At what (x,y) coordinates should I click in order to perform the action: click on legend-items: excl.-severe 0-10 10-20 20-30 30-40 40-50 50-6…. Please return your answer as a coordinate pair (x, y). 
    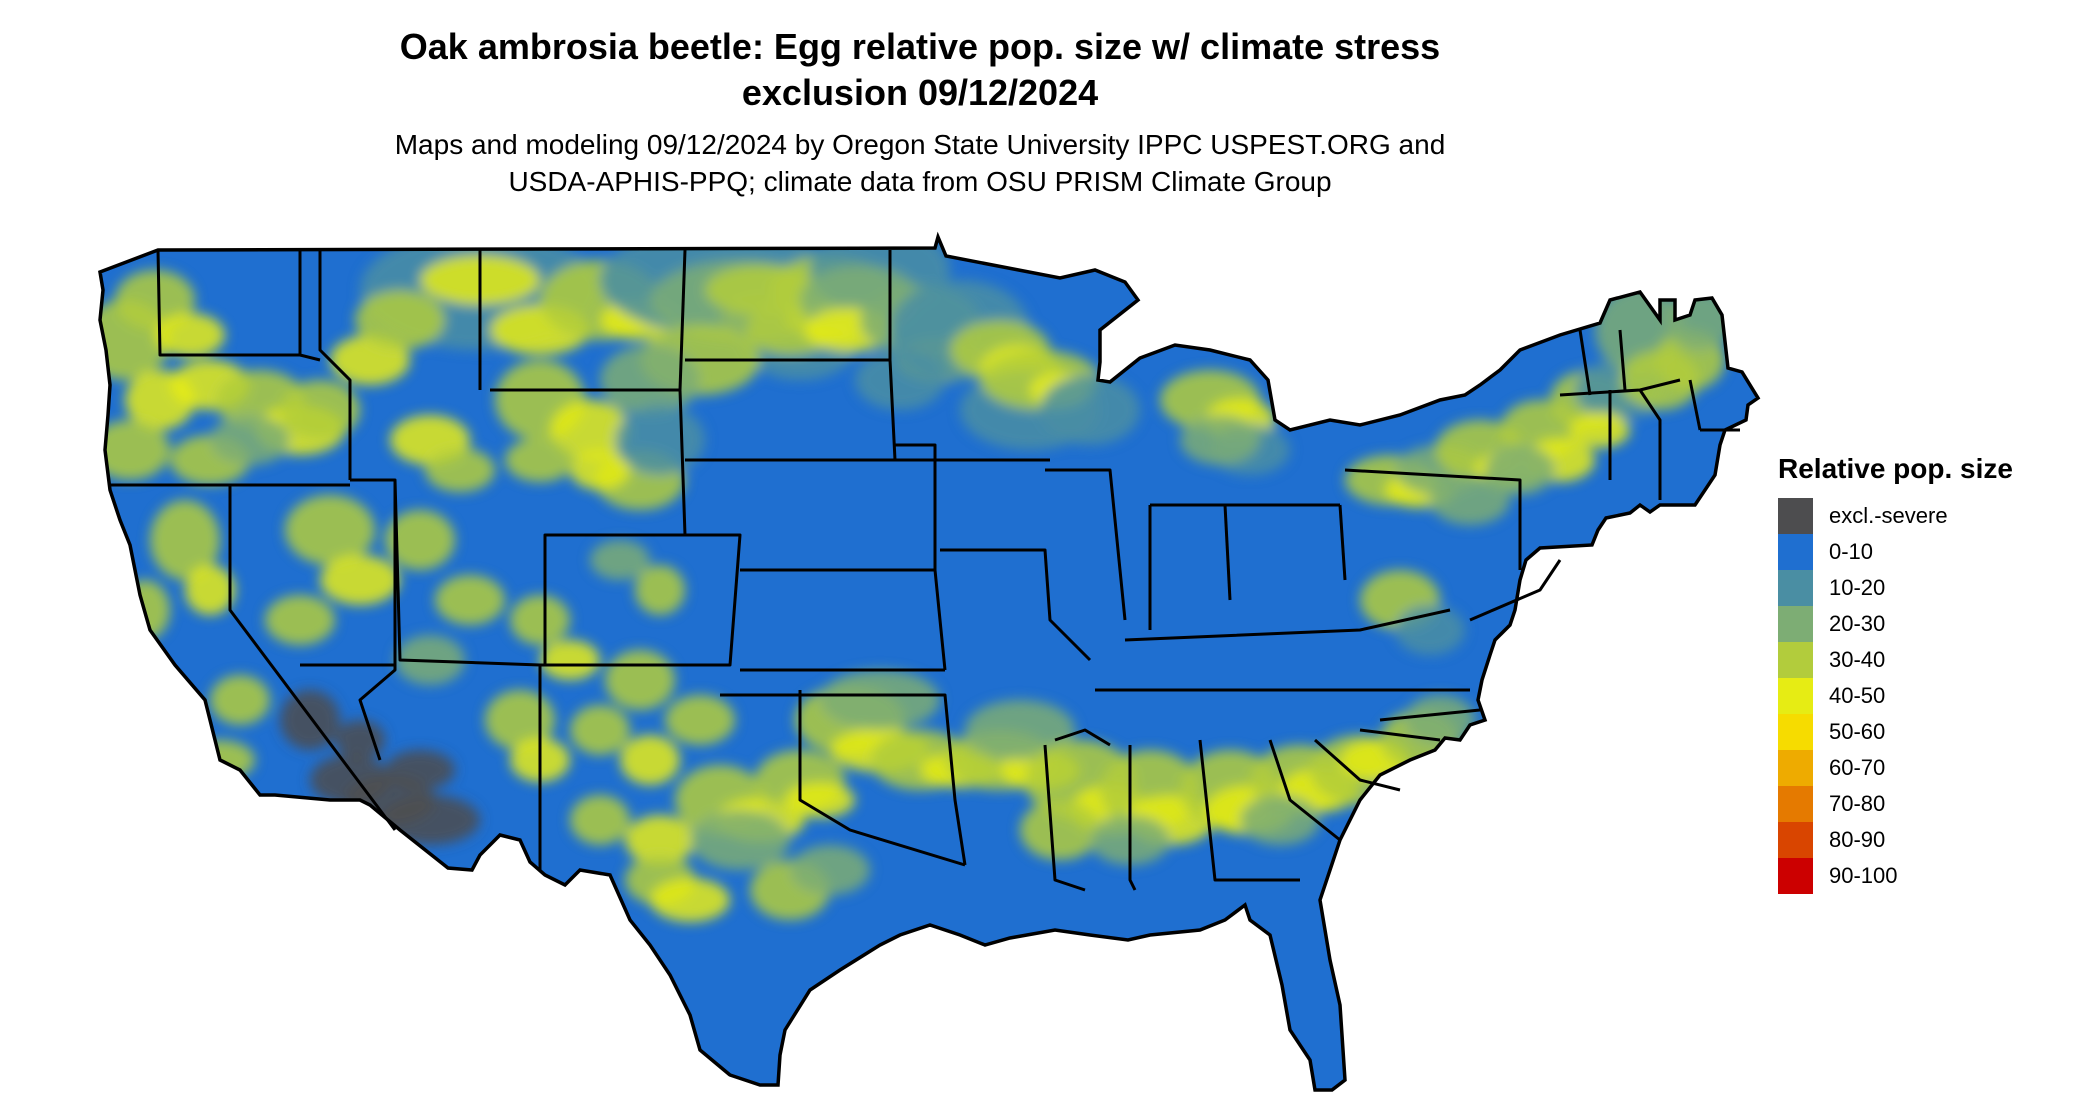
    Looking at the image, I should click on (1928, 696).